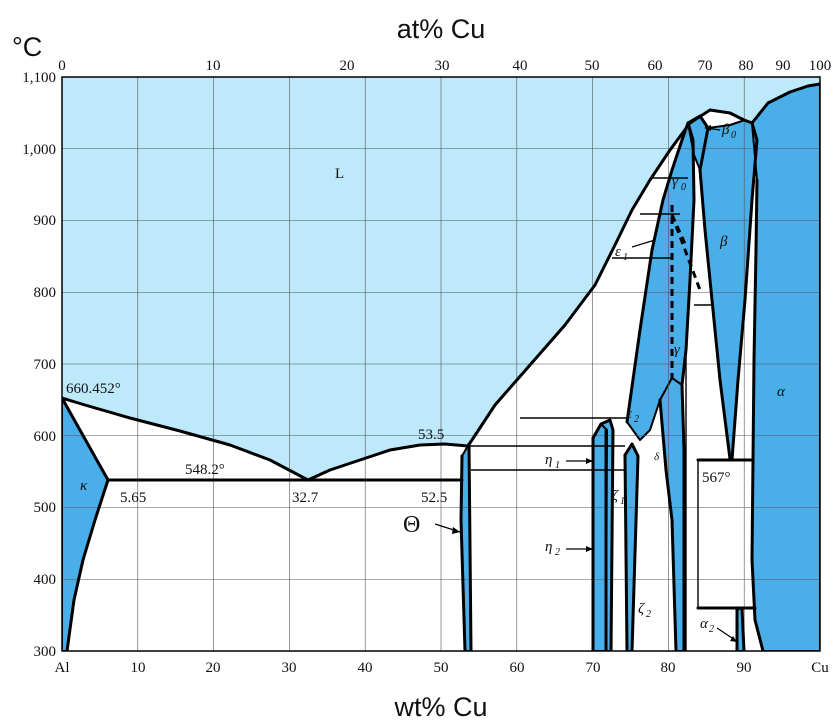  What do you see at coordinates (711, 629) in the screenshot?
I see `alpha2-subscript: 2` at bounding box center [711, 629].